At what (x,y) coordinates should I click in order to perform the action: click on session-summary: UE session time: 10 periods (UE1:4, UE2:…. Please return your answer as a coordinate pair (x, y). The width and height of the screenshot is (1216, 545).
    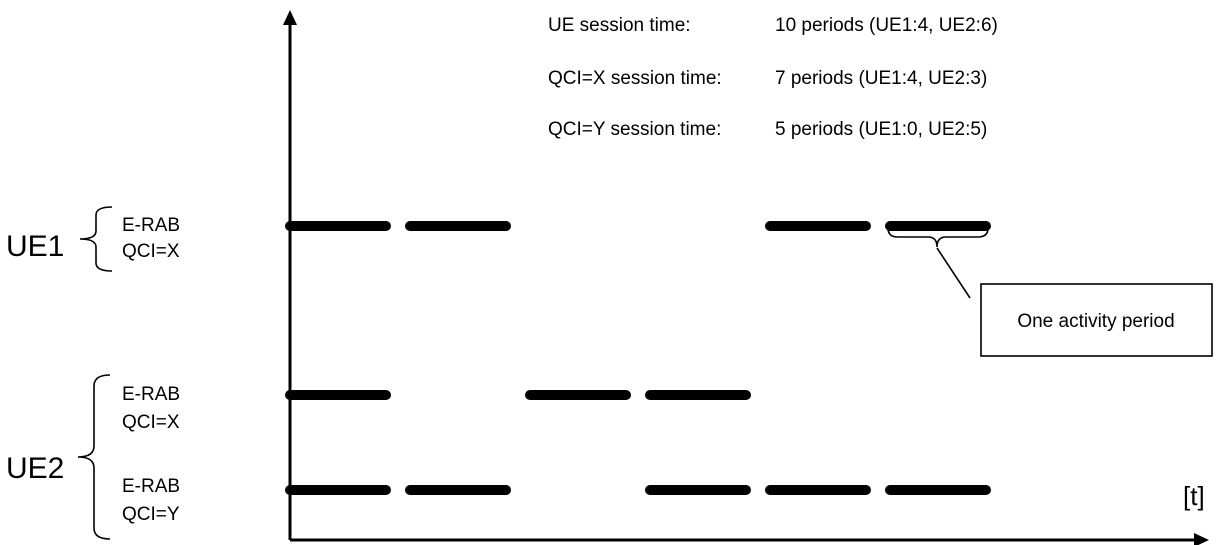
    Looking at the image, I should click on (773, 77).